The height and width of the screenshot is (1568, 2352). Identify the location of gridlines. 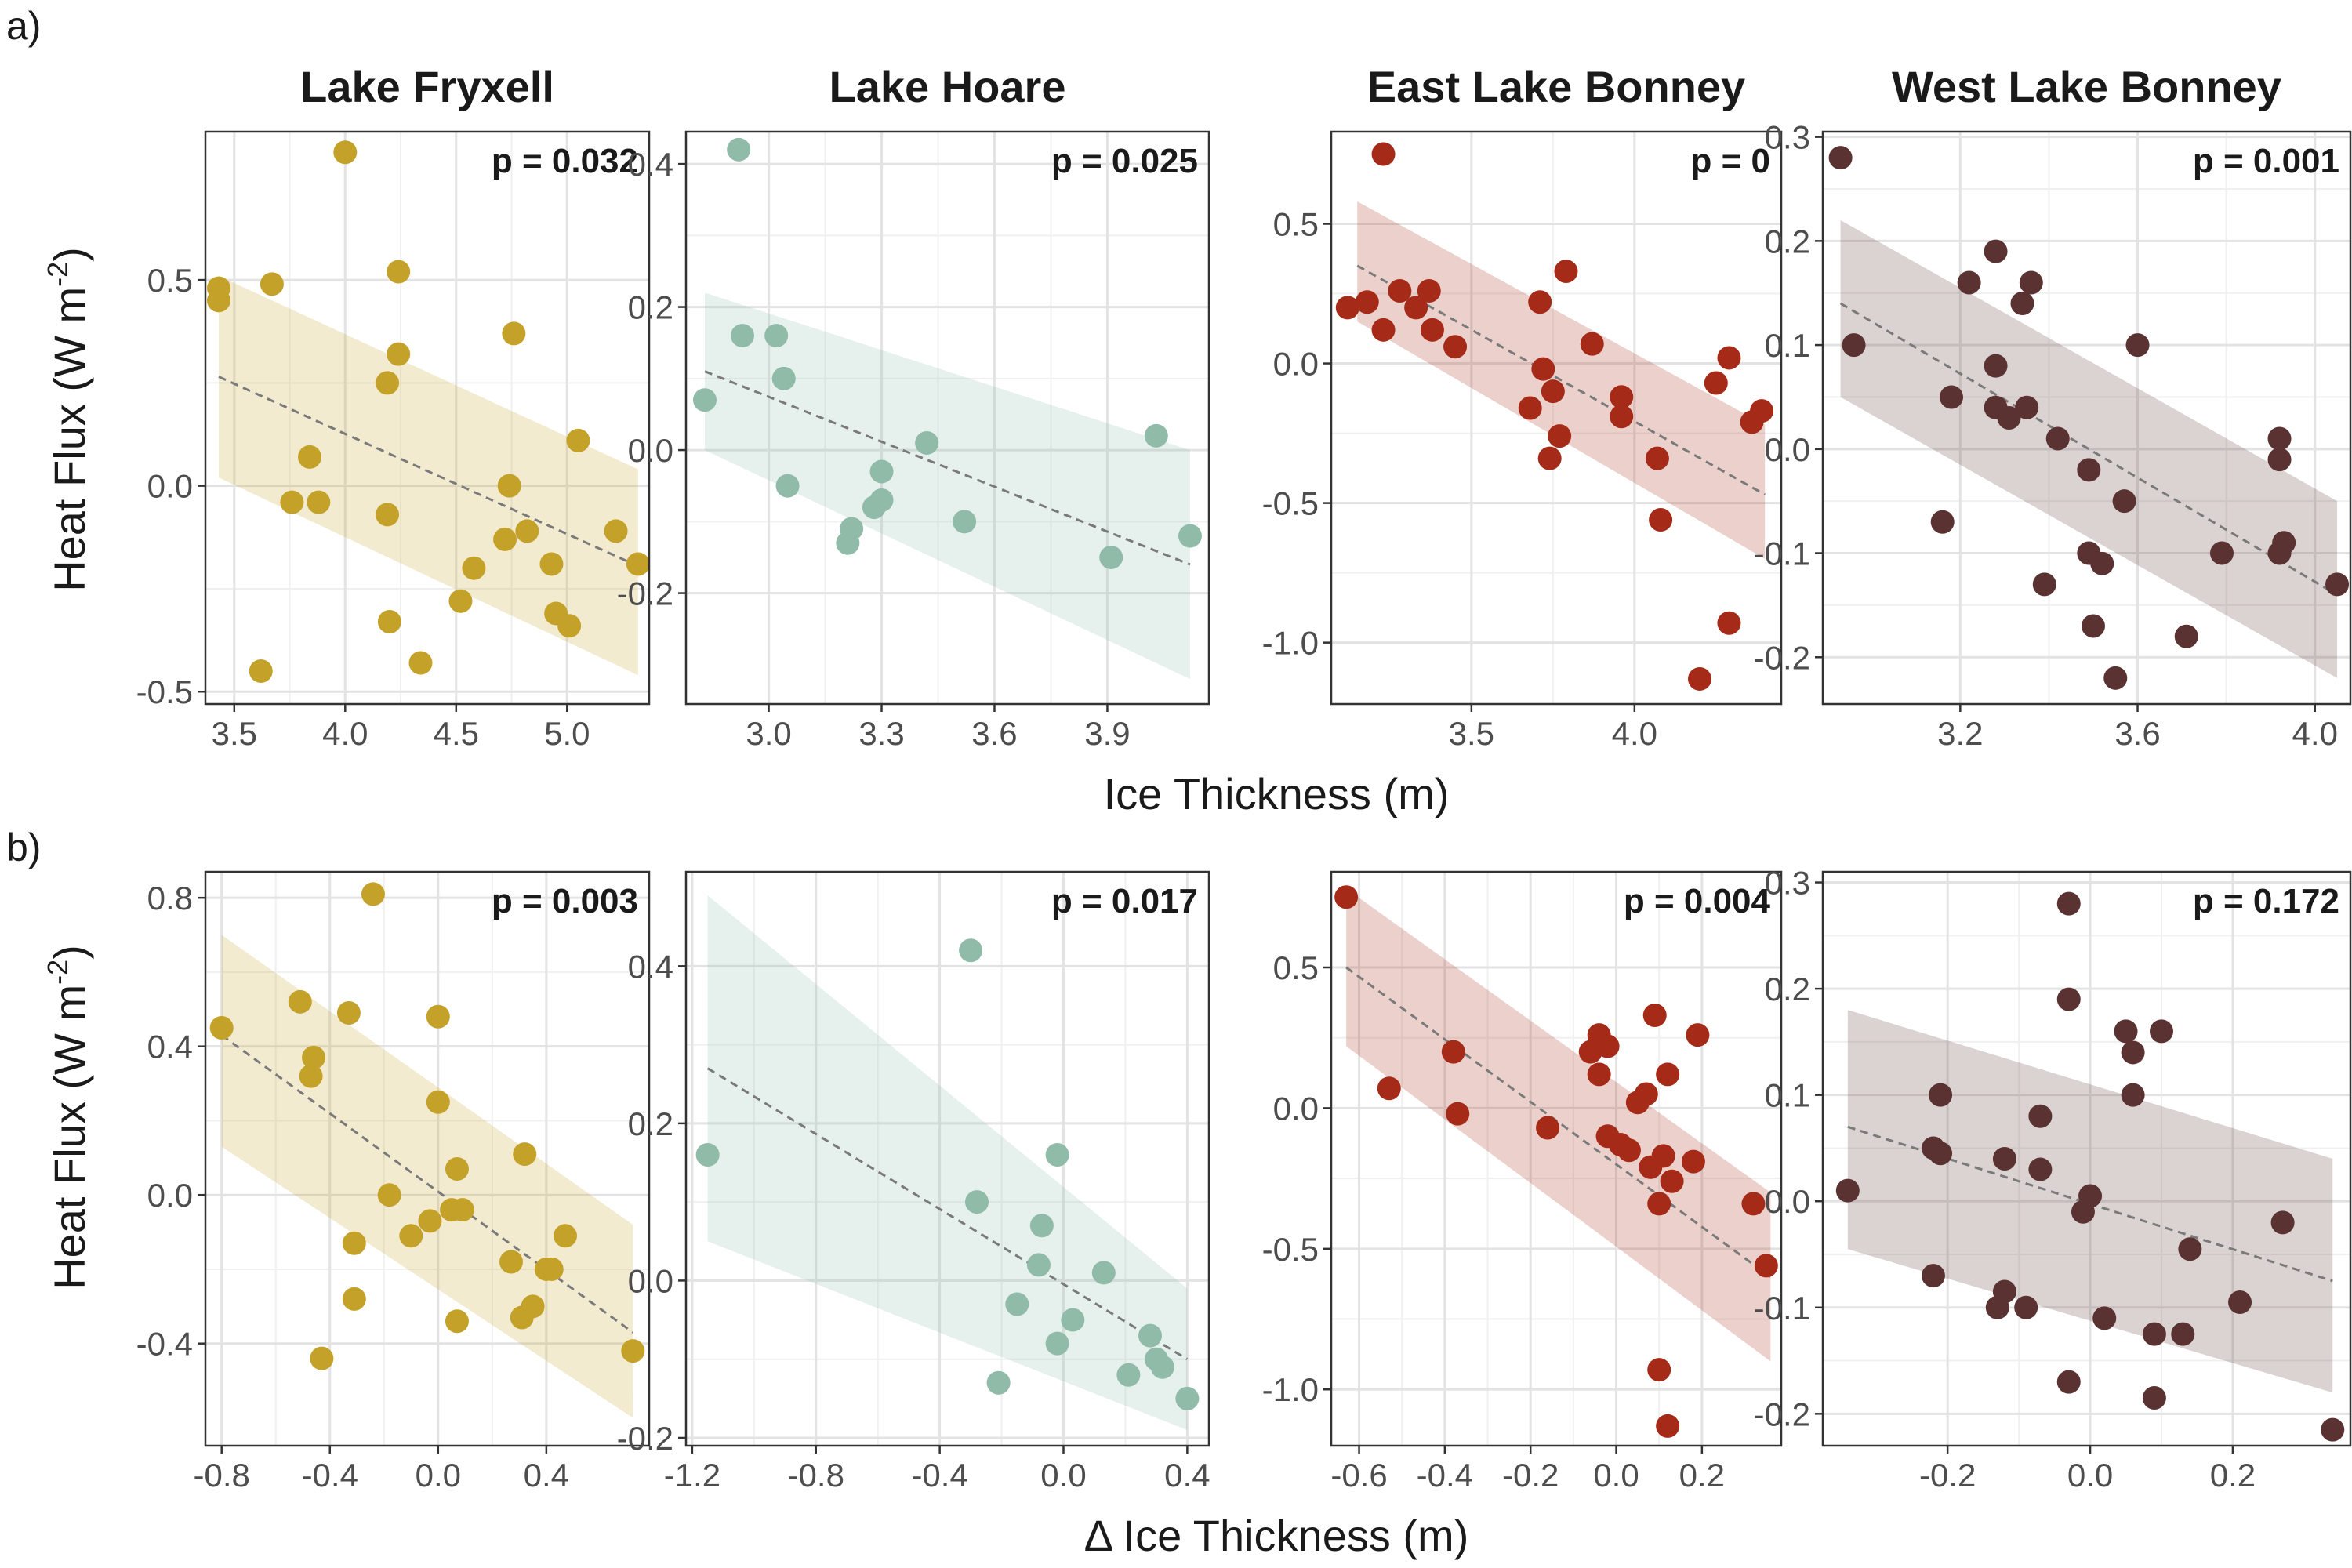
(427, 418).